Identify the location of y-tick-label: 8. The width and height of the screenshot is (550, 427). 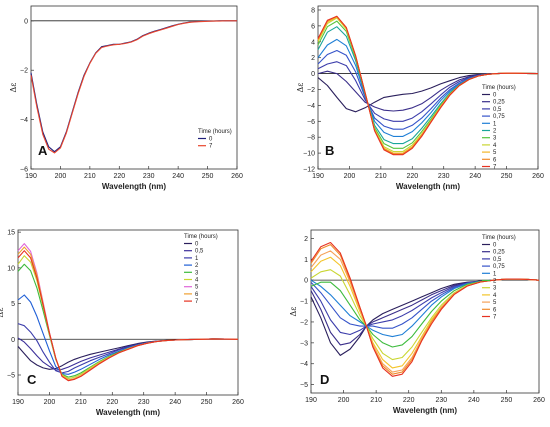
(313, 10).